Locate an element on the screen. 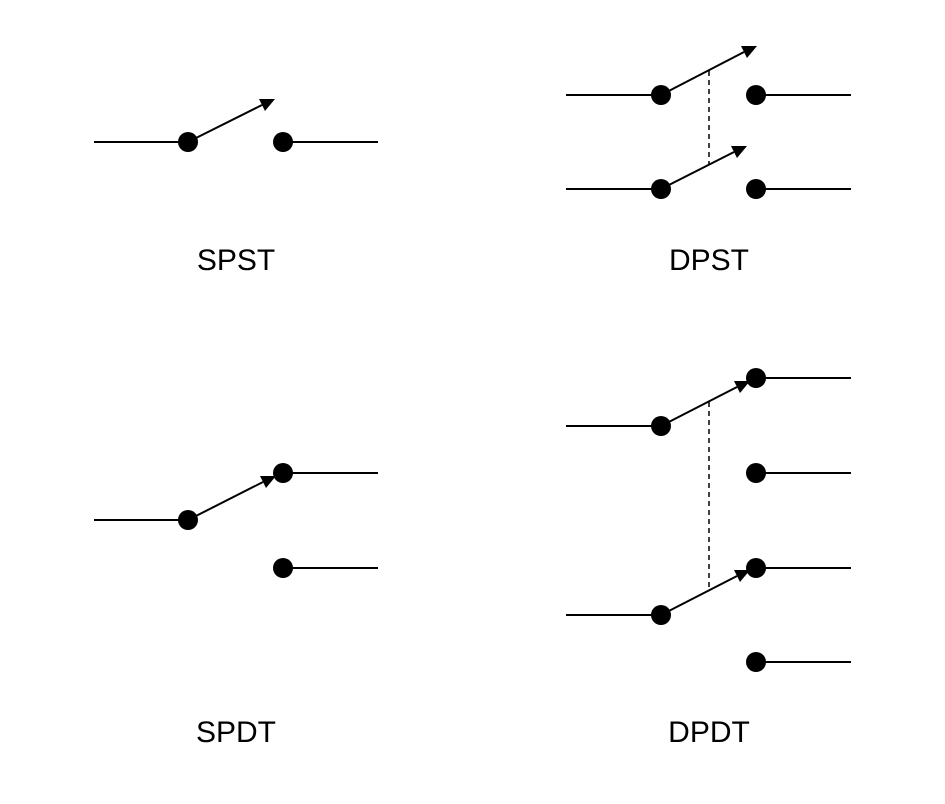  spdt-switch-symbol is located at coordinates (236, 520).